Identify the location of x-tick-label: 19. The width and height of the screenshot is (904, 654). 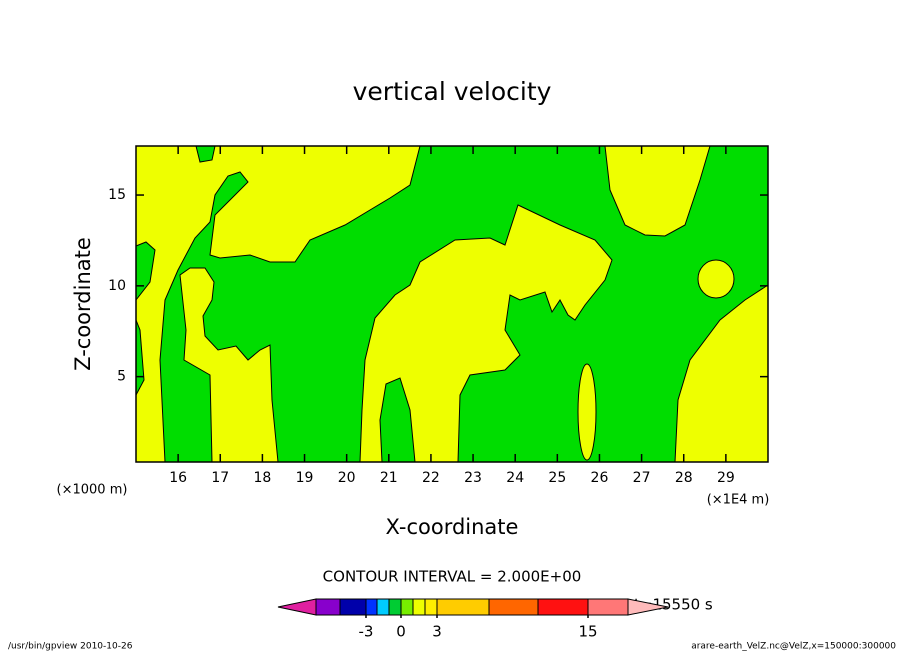
(305, 478).